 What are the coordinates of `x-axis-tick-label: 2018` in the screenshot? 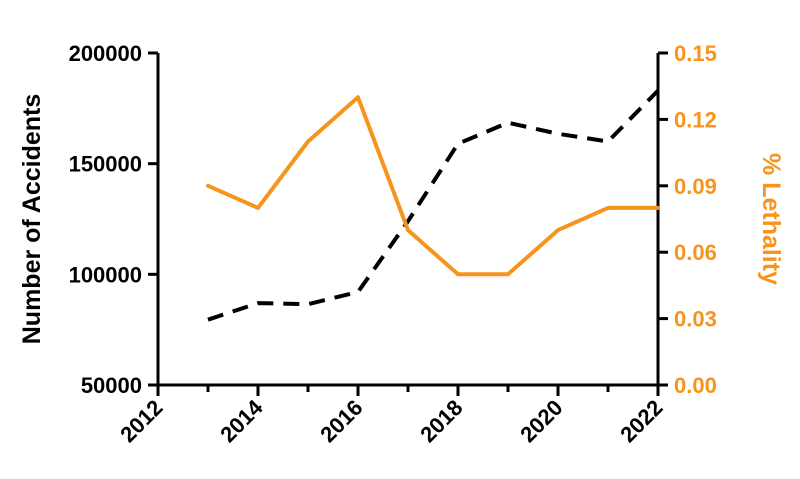 It's located at (441, 421).